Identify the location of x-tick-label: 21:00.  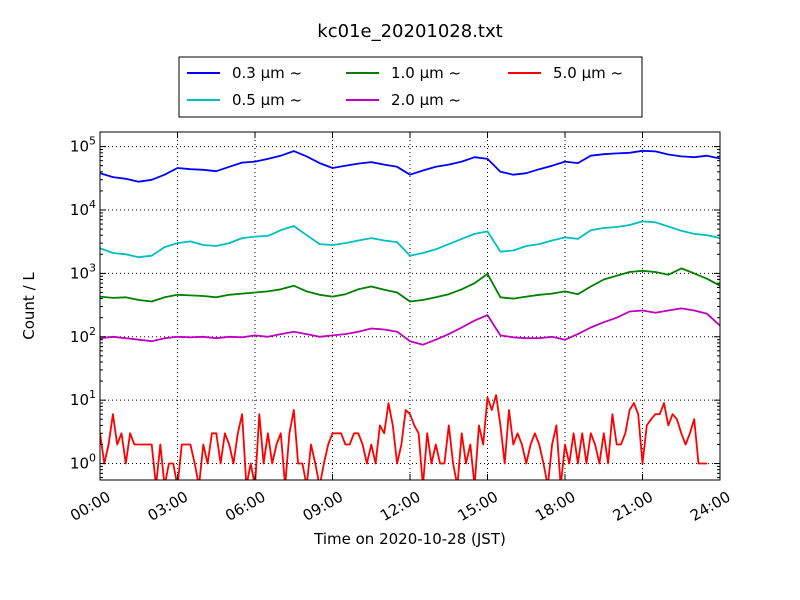
(633, 506).